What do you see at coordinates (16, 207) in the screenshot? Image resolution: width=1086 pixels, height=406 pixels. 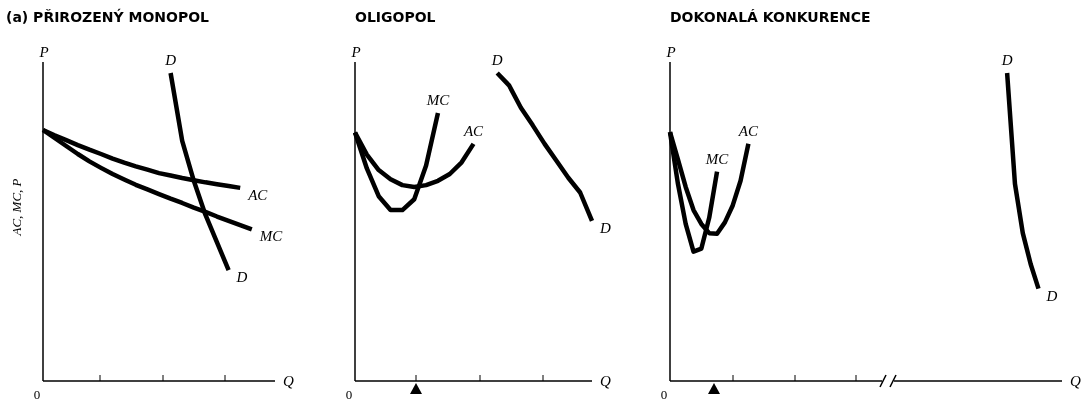 I see `y-axis-title: AC, MC, P` at bounding box center [16, 207].